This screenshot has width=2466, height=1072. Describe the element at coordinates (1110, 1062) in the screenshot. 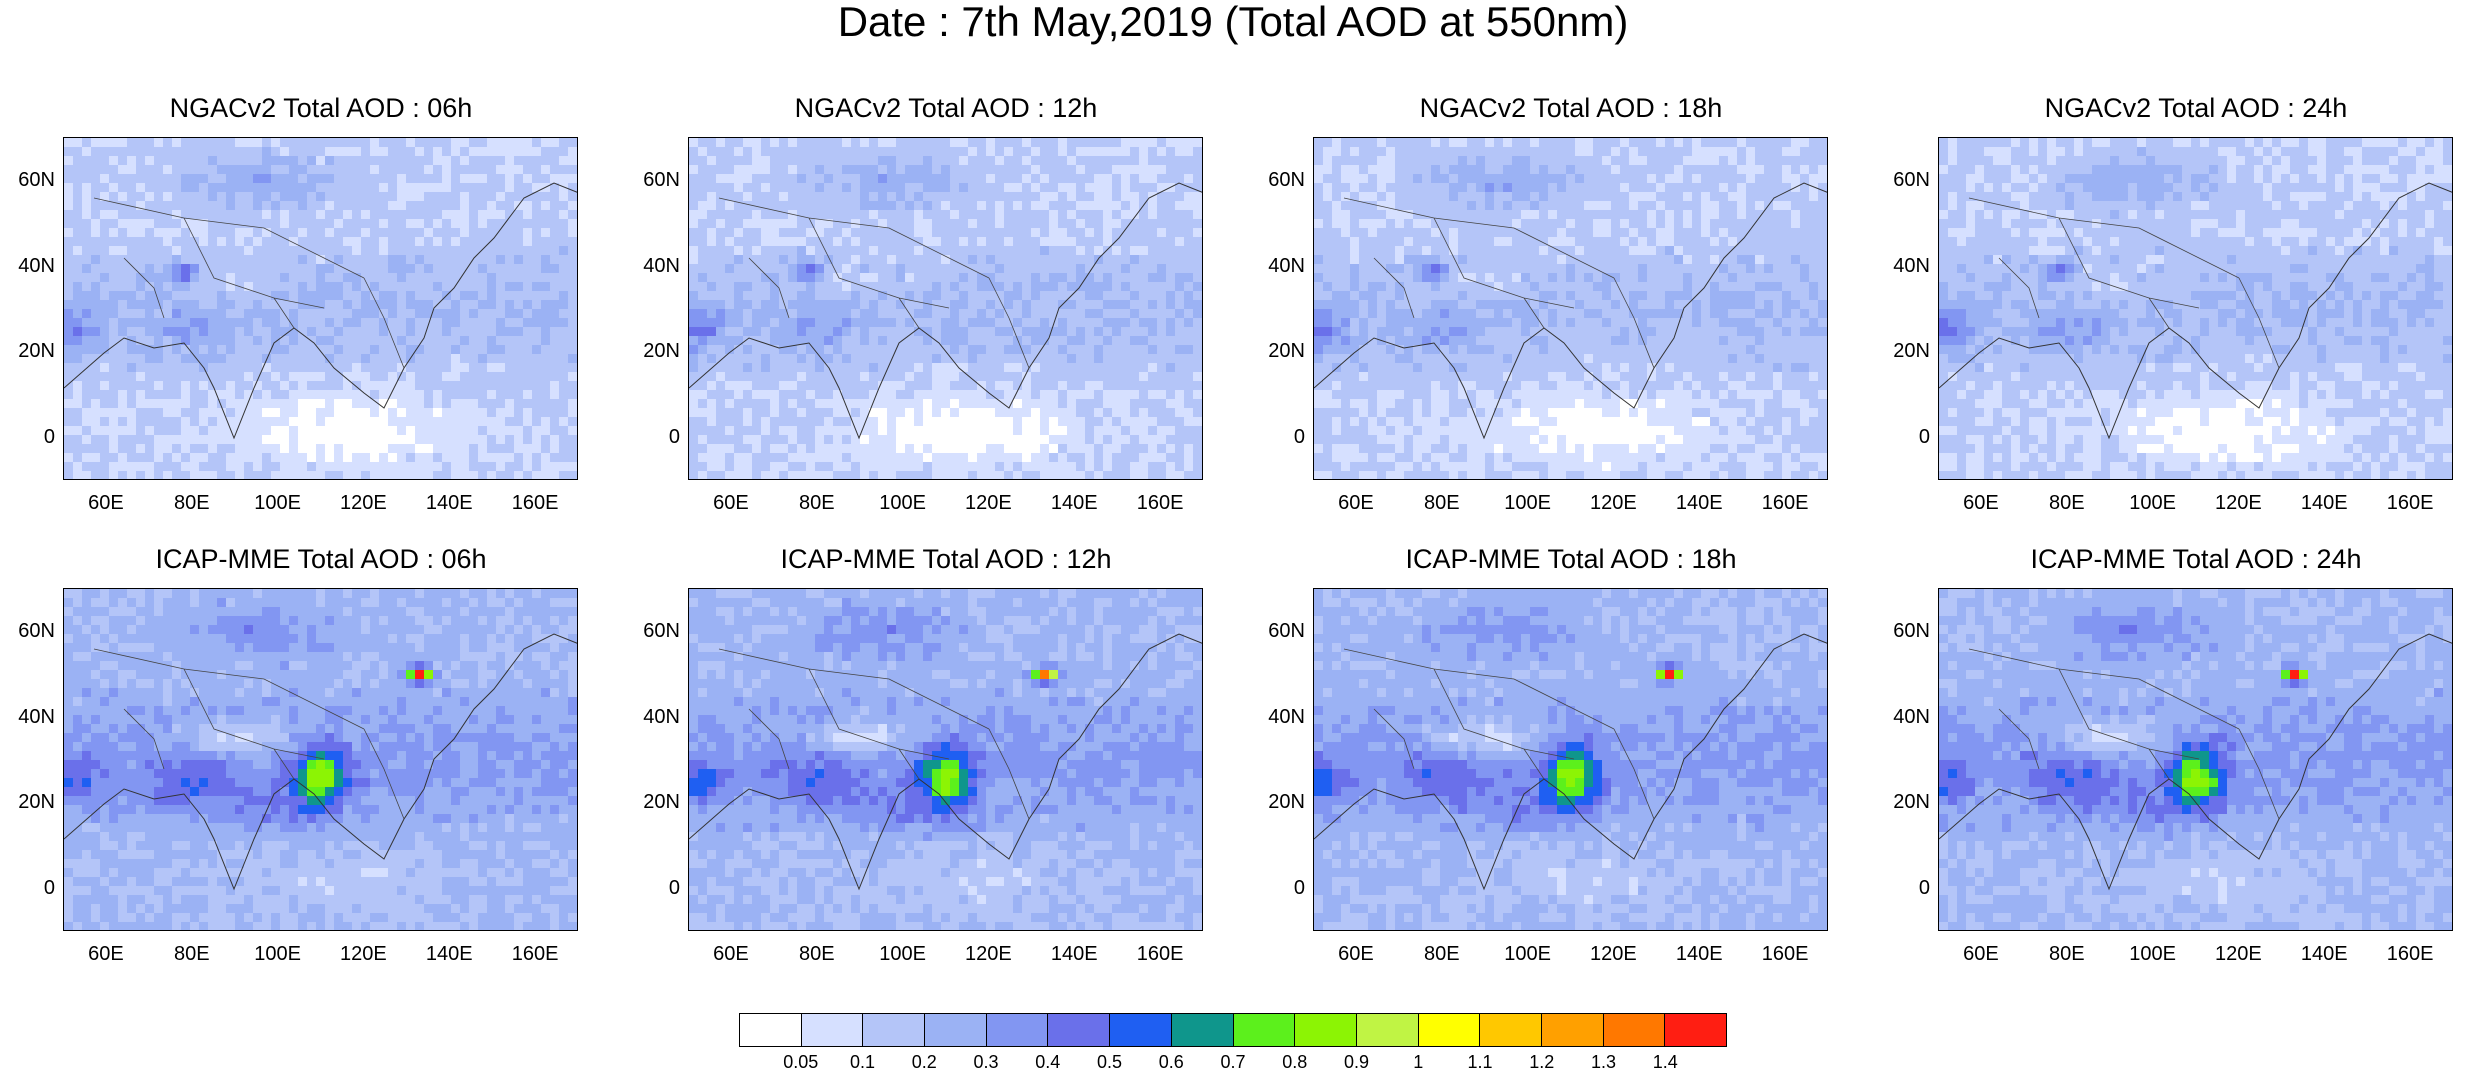

I see `colorbar-label: 0.5` at that location.